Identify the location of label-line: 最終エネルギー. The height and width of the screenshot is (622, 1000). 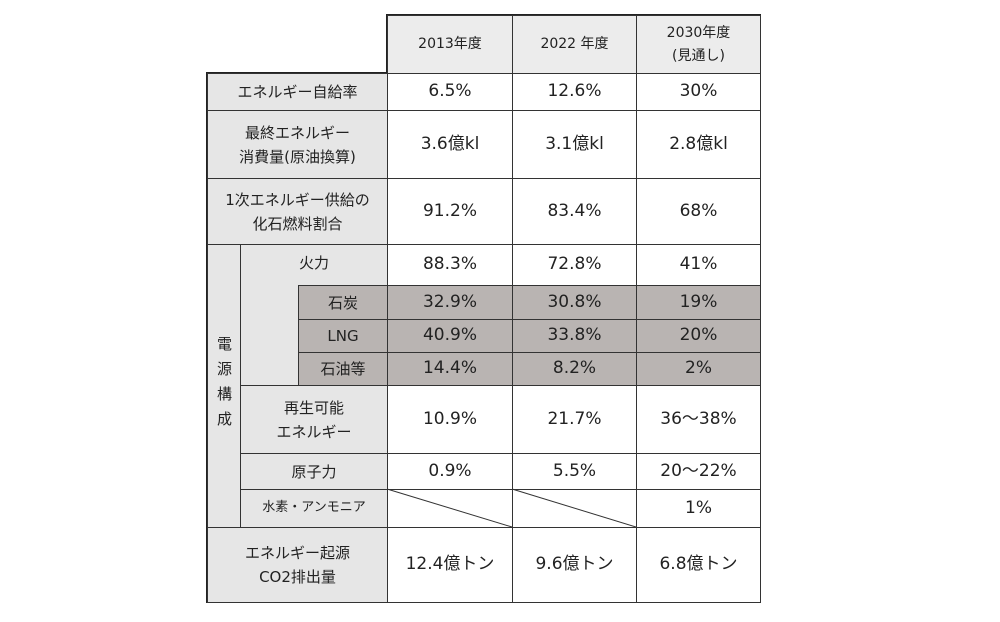
(297, 132).